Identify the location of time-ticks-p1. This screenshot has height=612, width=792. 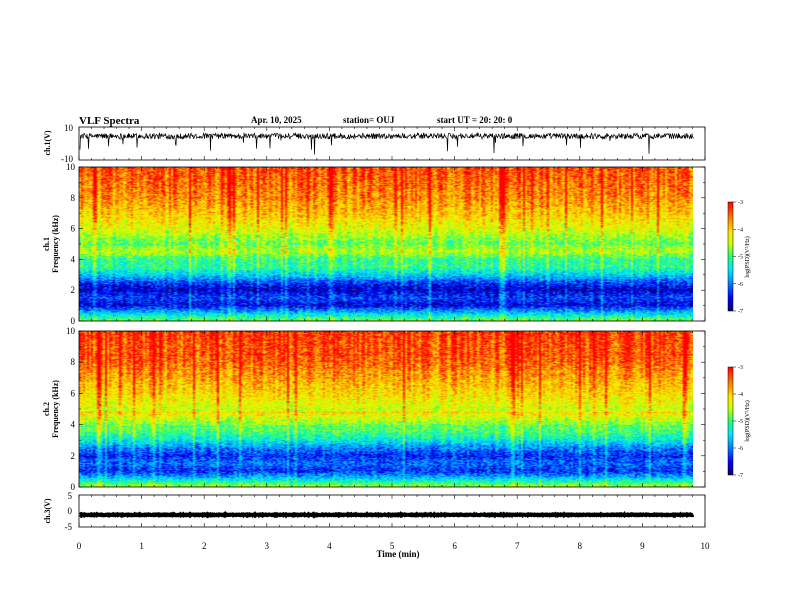
(392, 143).